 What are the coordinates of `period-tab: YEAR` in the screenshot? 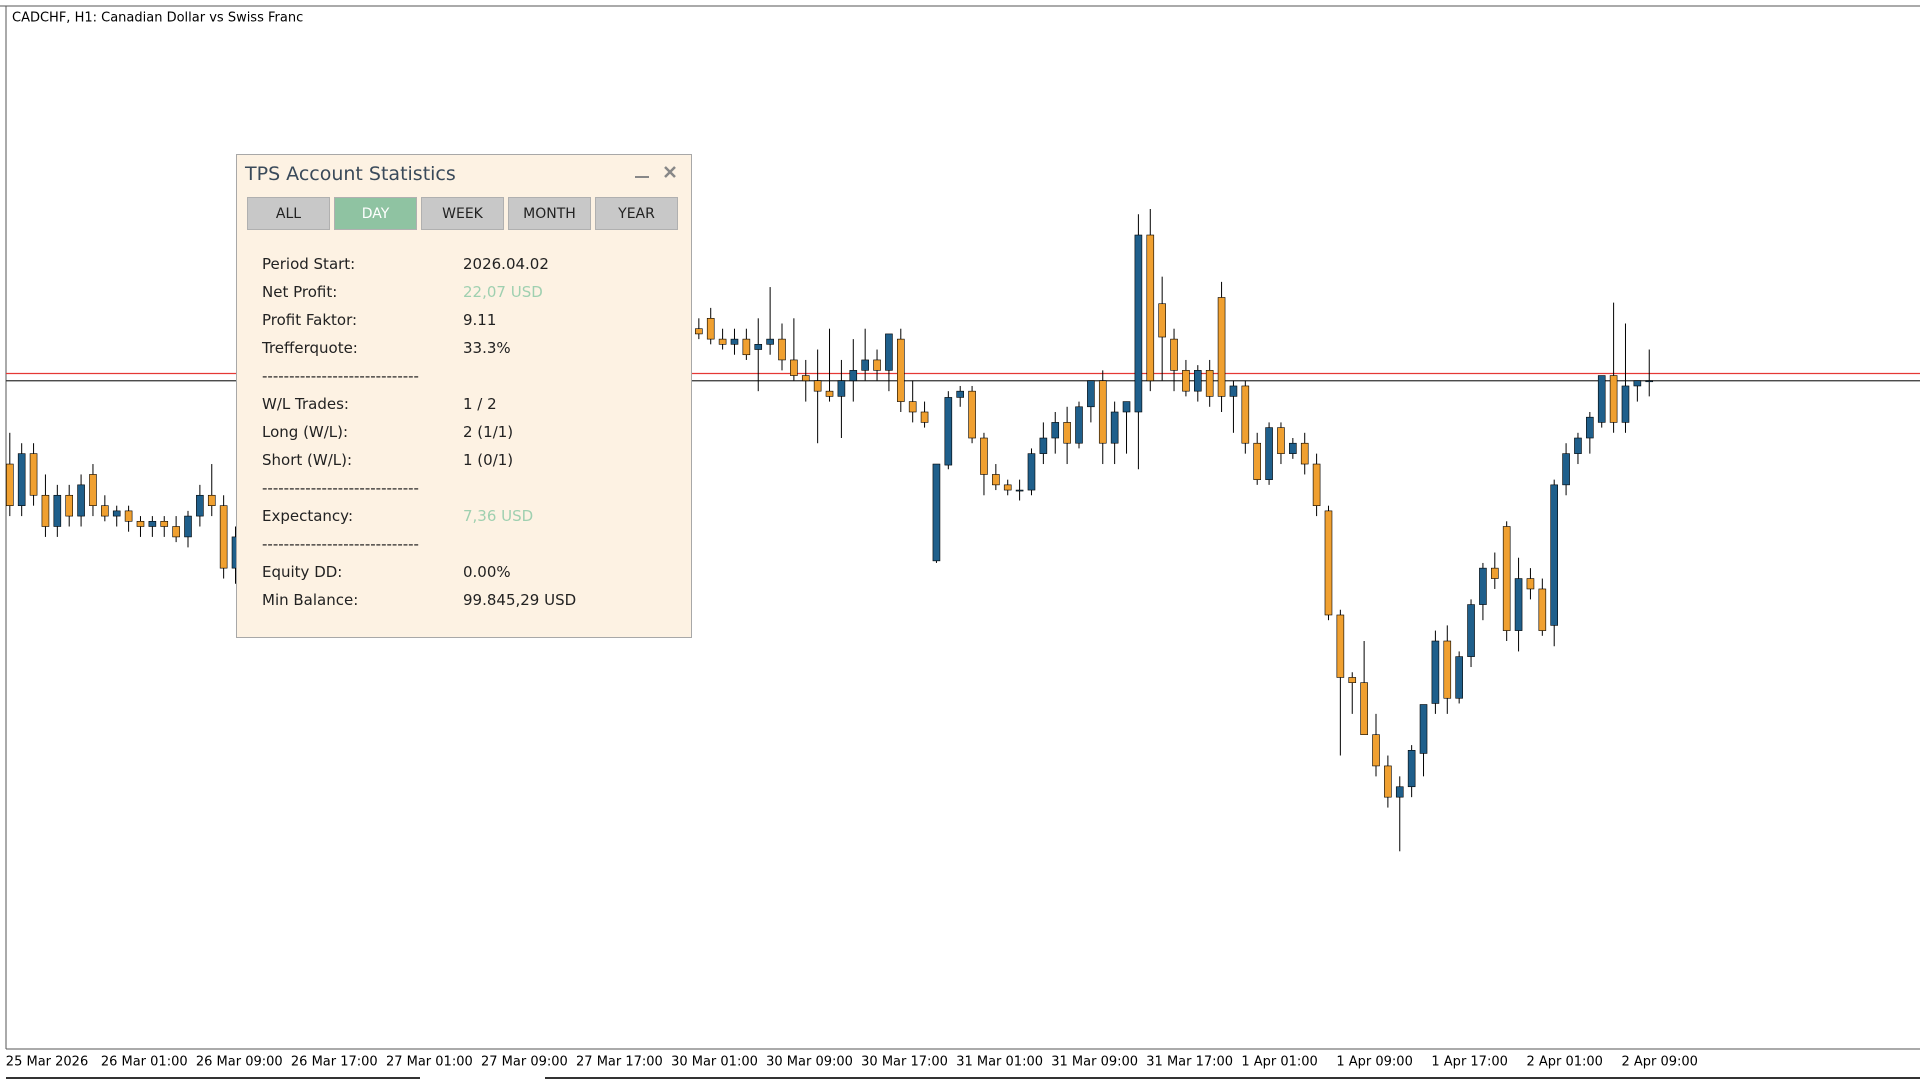 It's located at (636, 213).